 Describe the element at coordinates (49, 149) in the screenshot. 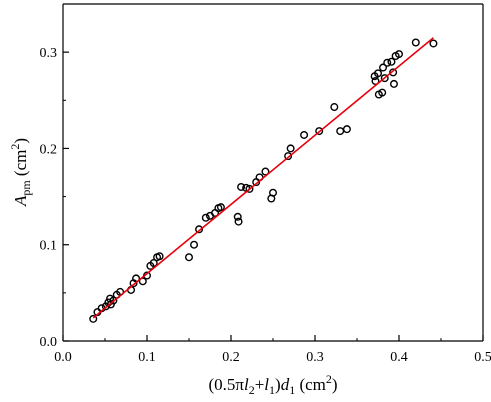

I see `y-tick-label: 0.2` at that location.